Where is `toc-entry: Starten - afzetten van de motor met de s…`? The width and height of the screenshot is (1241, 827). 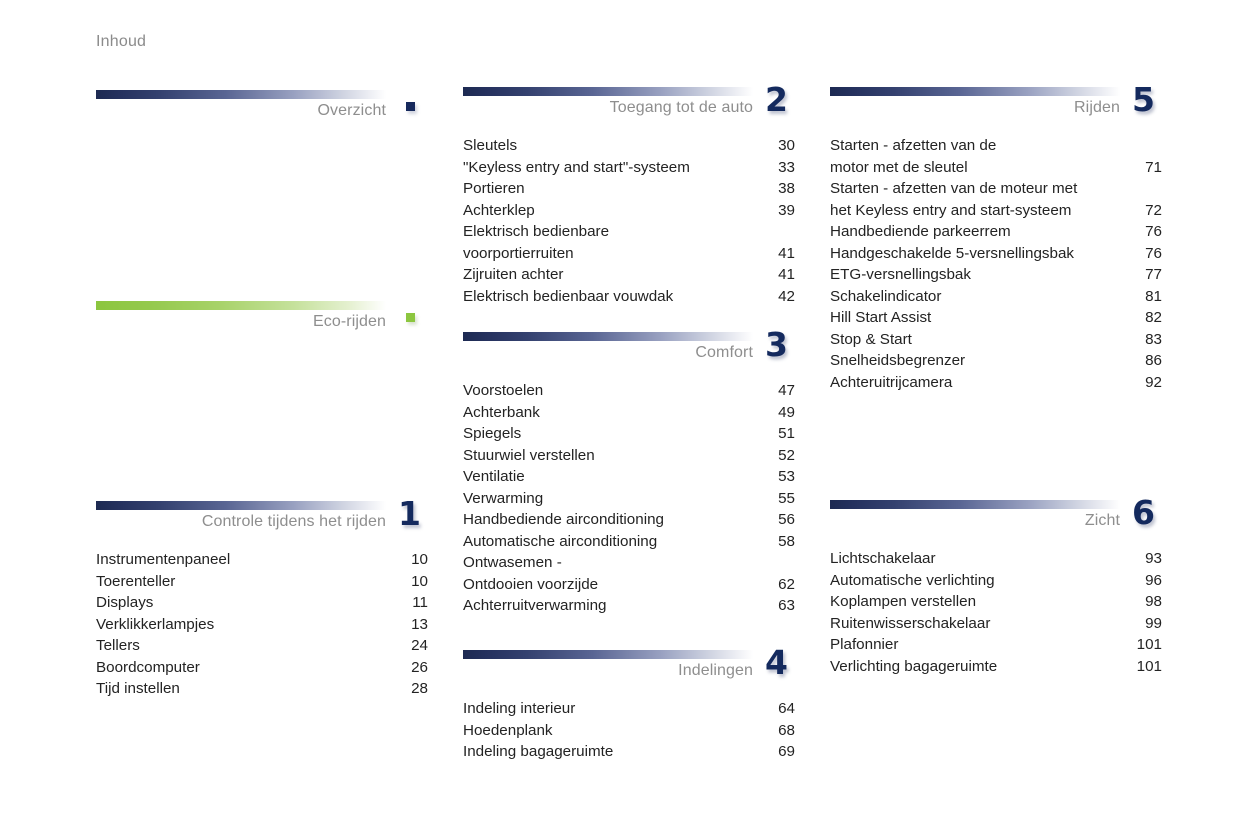
toc-entry: Starten - afzetten van de motor met de s… is located at coordinates (996, 156).